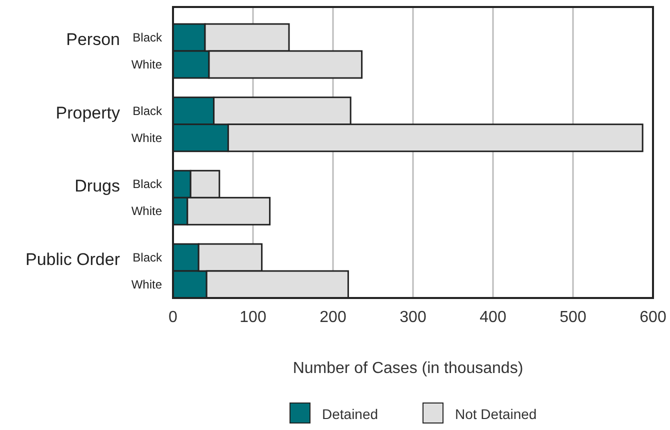 Image resolution: width=670 pixels, height=430 pixels. What do you see at coordinates (253, 317) in the screenshot?
I see `x-tick-label: 100` at bounding box center [253, 317].